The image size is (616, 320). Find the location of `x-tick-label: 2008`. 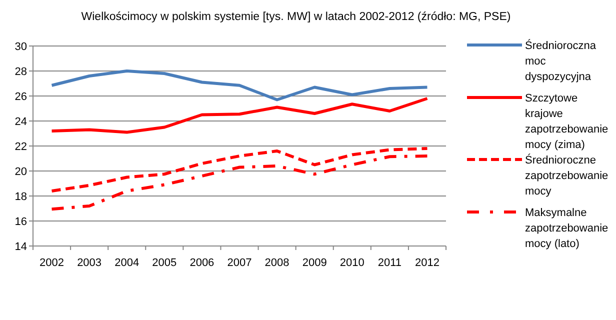

x-tick-label: 2008 is located at coordinates (277, 263).